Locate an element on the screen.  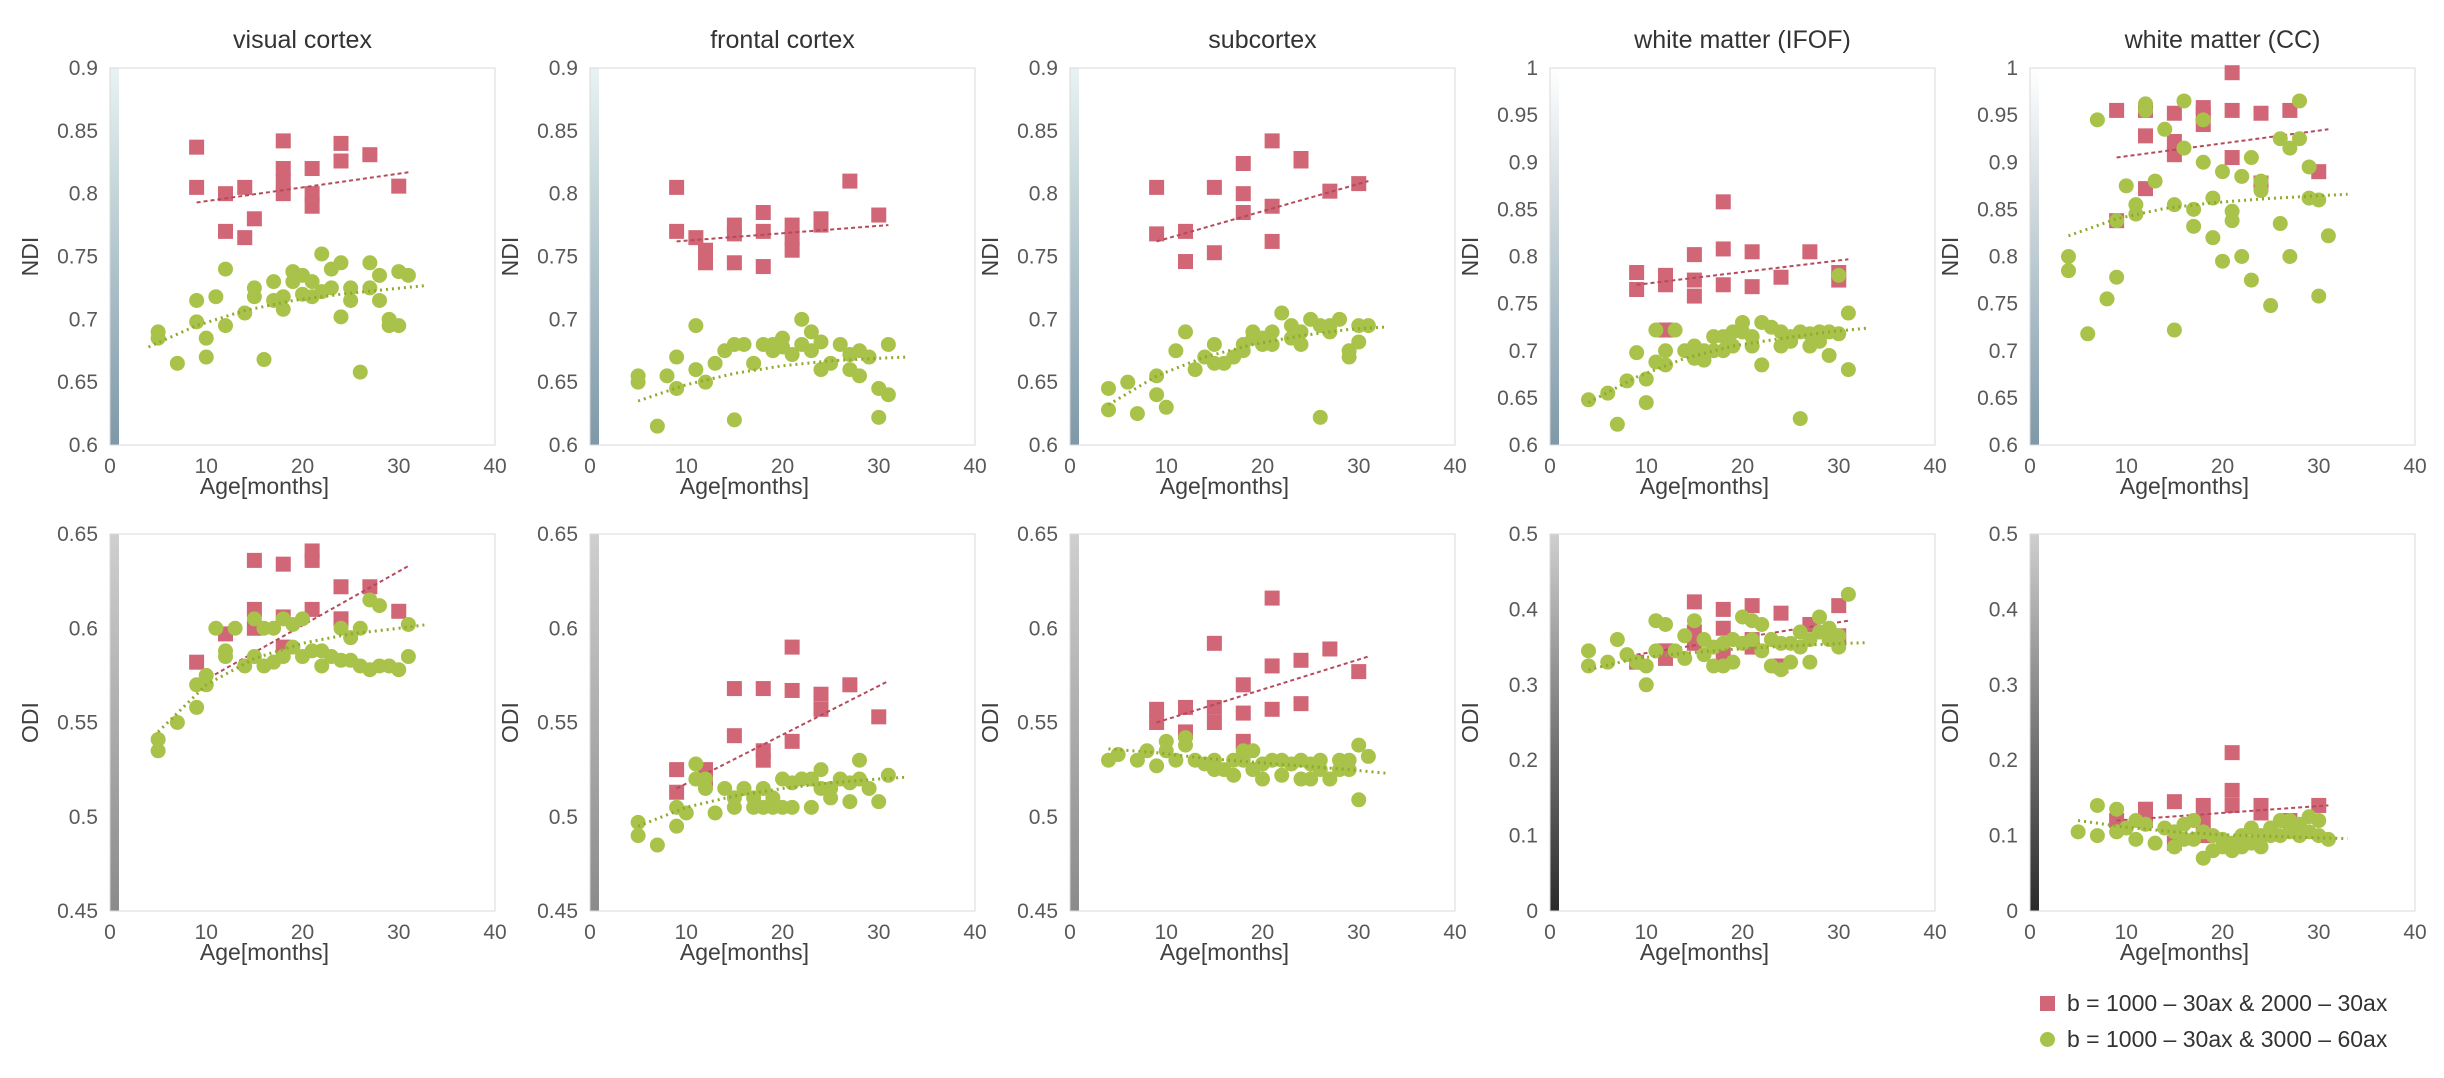
y-tick-label: 0.9 is located at coordinates (83, 68).